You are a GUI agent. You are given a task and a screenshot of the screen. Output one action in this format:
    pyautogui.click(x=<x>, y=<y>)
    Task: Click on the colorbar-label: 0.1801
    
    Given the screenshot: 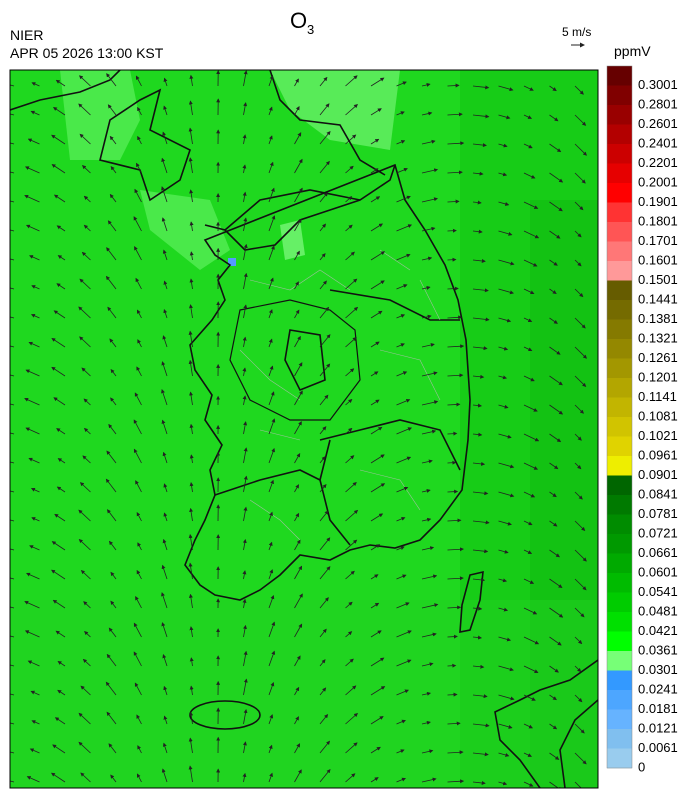 What is the action you would take?
    pyautogui.click(x=658, y=220)
    